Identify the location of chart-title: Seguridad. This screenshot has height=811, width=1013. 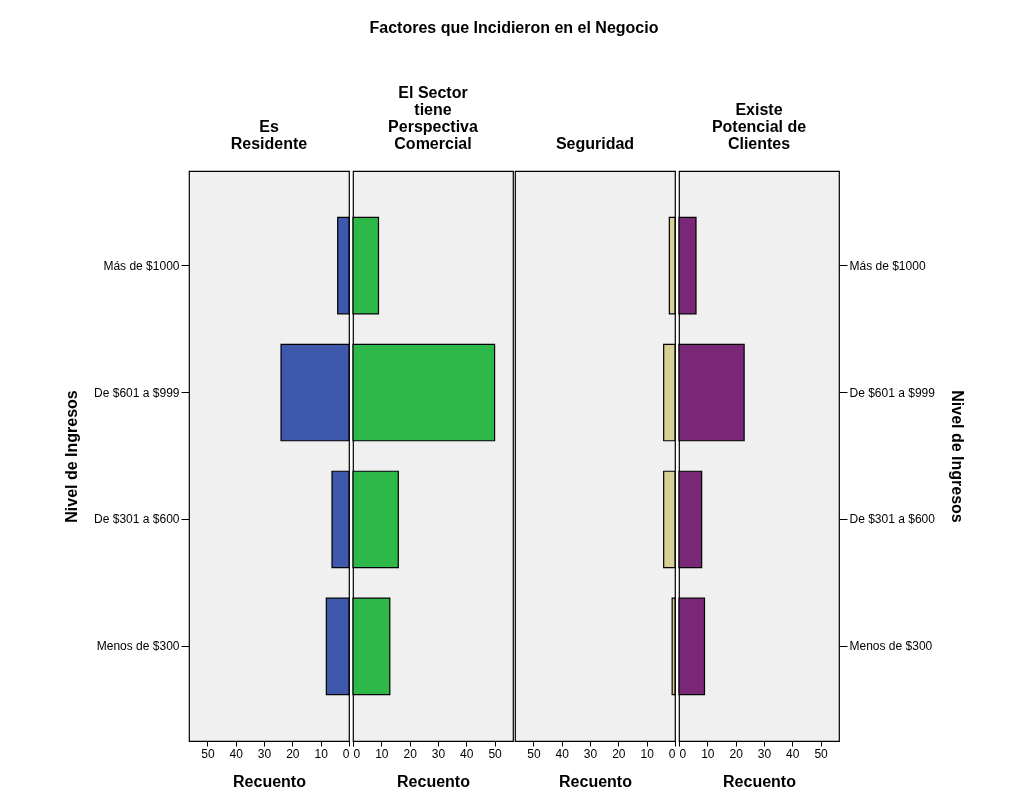
(595, 143).